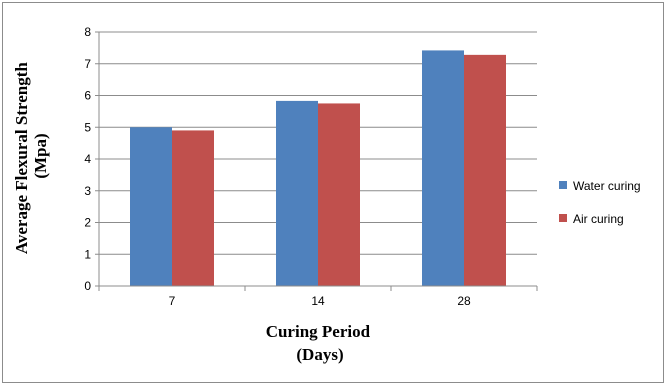  What do you see at coordinates (464, 301) in the screenshot?
I see `x-tick-label-28: 28` at bounding box center [464, 301].